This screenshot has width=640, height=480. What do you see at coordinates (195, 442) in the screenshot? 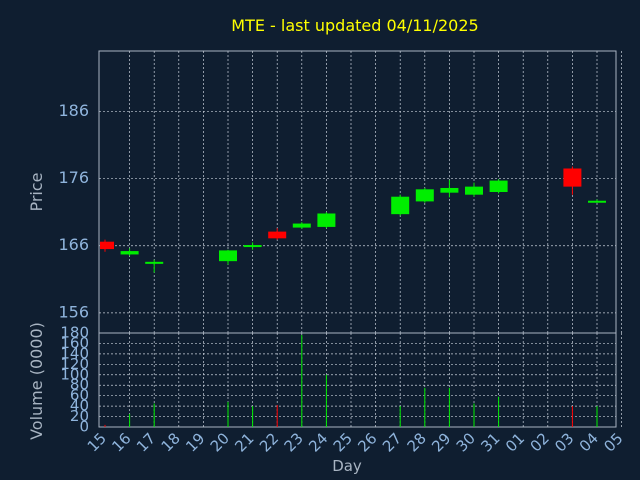
I see `x-tick-label: 19` at bounding box center [195, 442].